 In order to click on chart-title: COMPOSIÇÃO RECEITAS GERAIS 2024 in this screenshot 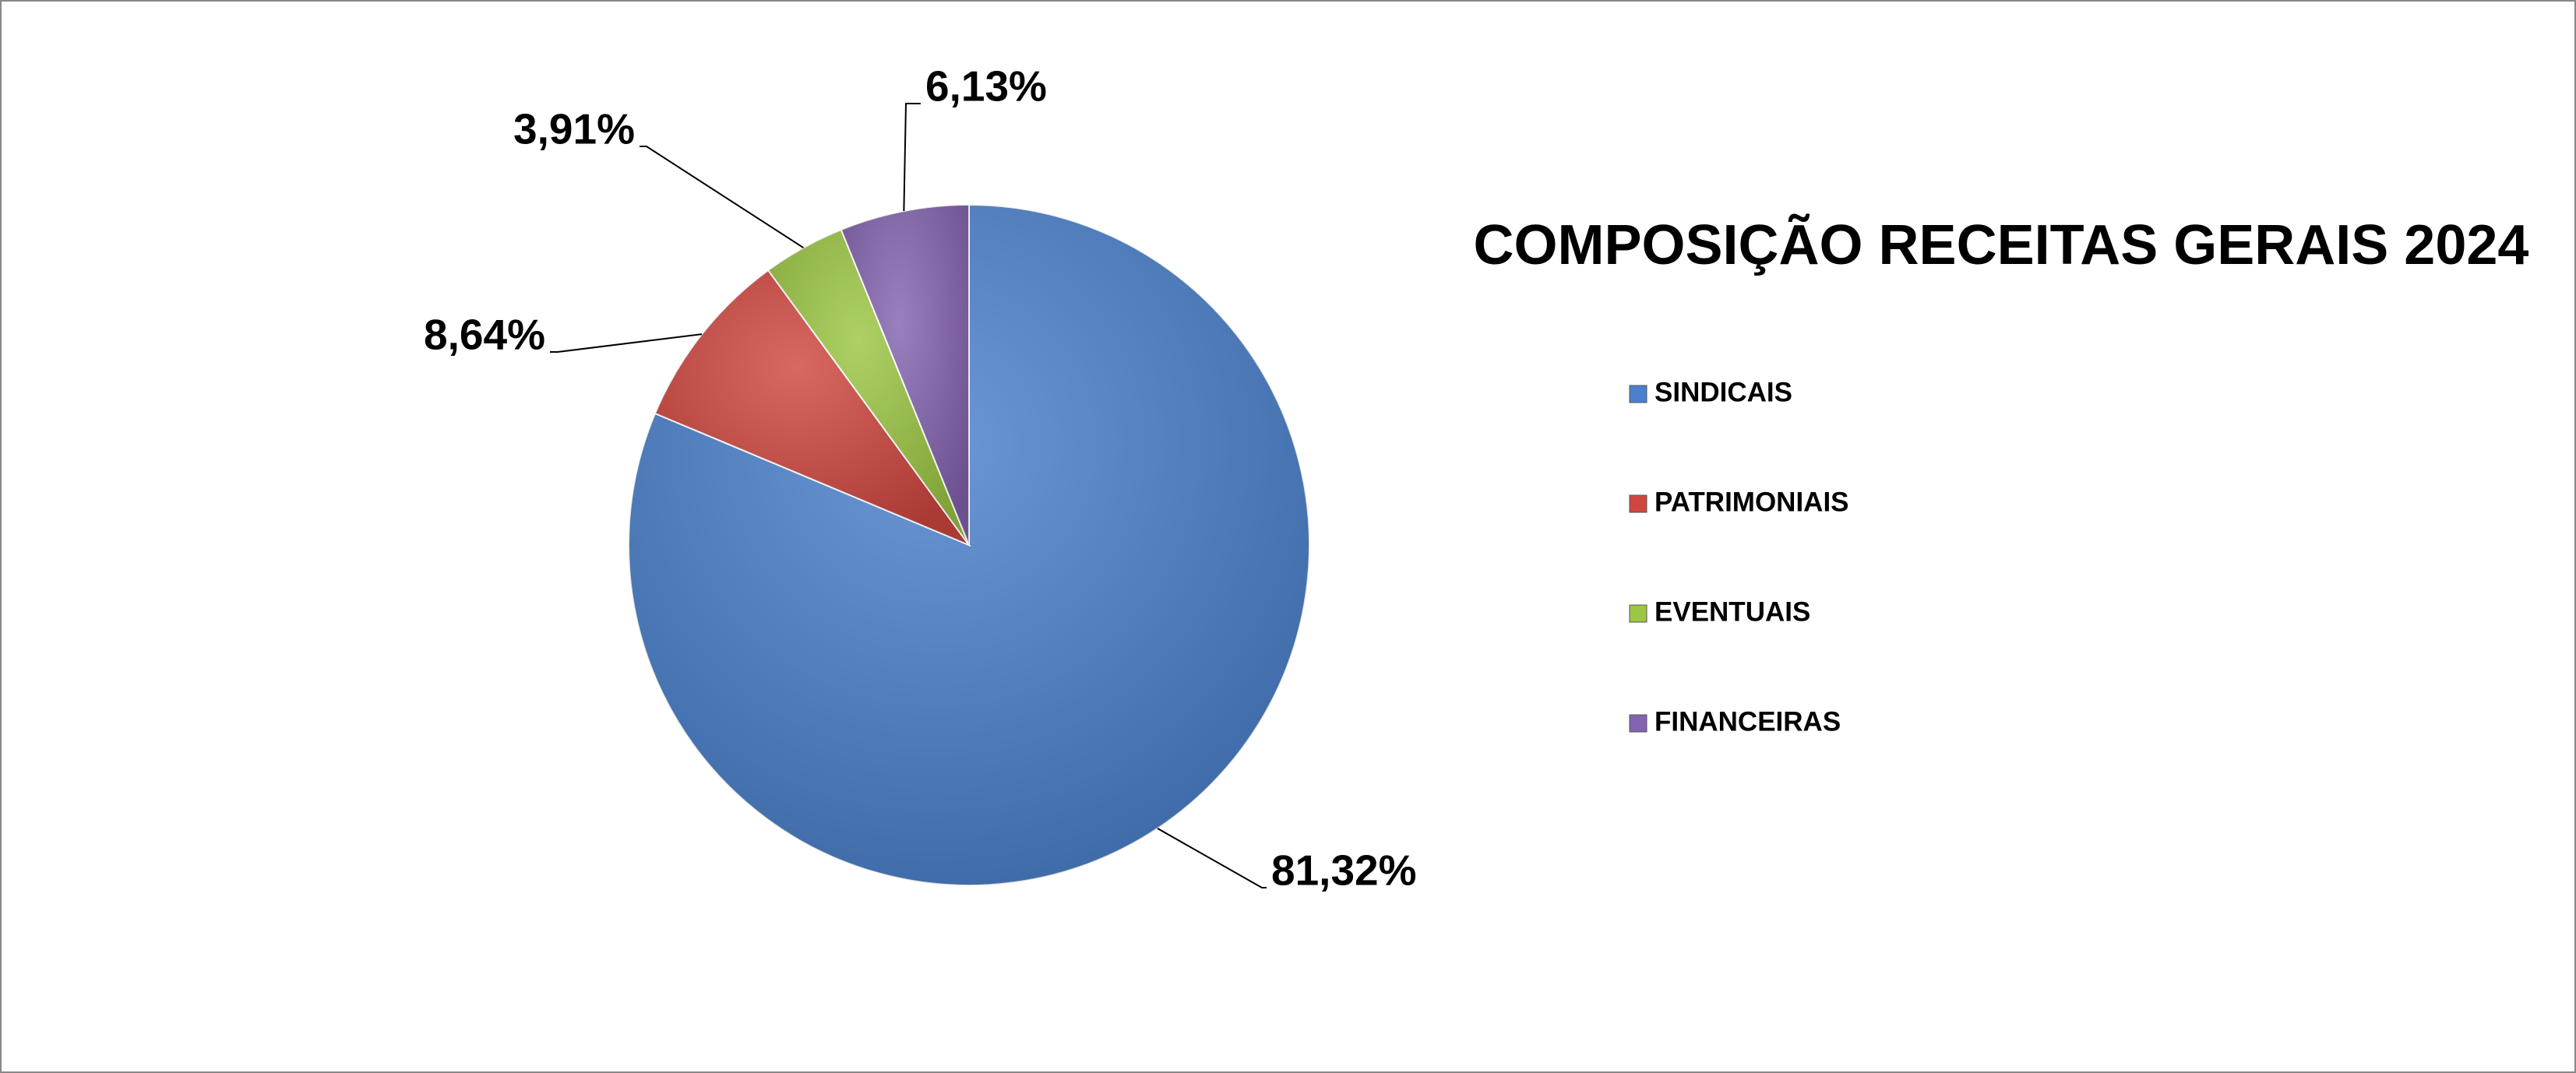, I will do `click(2001, 244)`.